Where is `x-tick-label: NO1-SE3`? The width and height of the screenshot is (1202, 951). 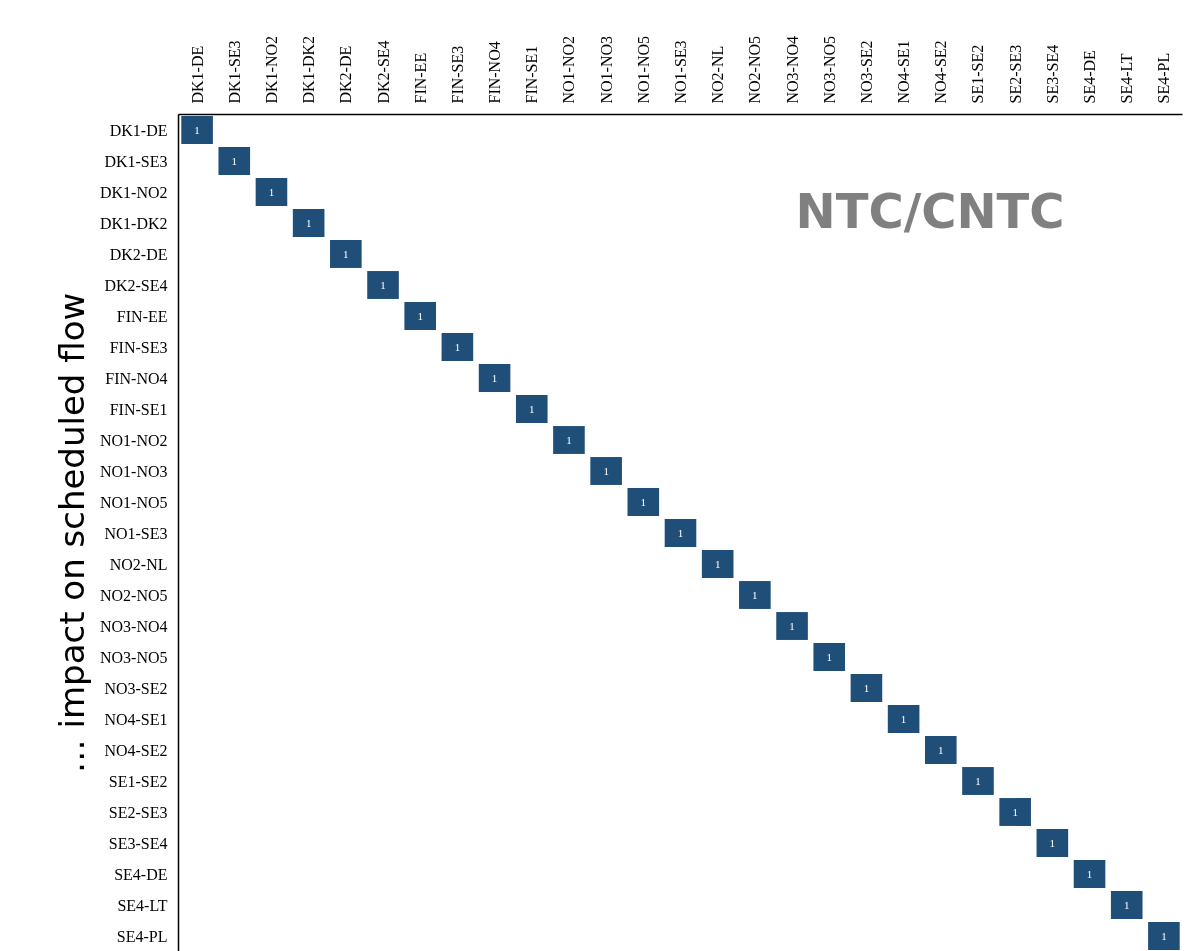 x-tick-label: NO1-SE3 is located at coordinates (680, 72).